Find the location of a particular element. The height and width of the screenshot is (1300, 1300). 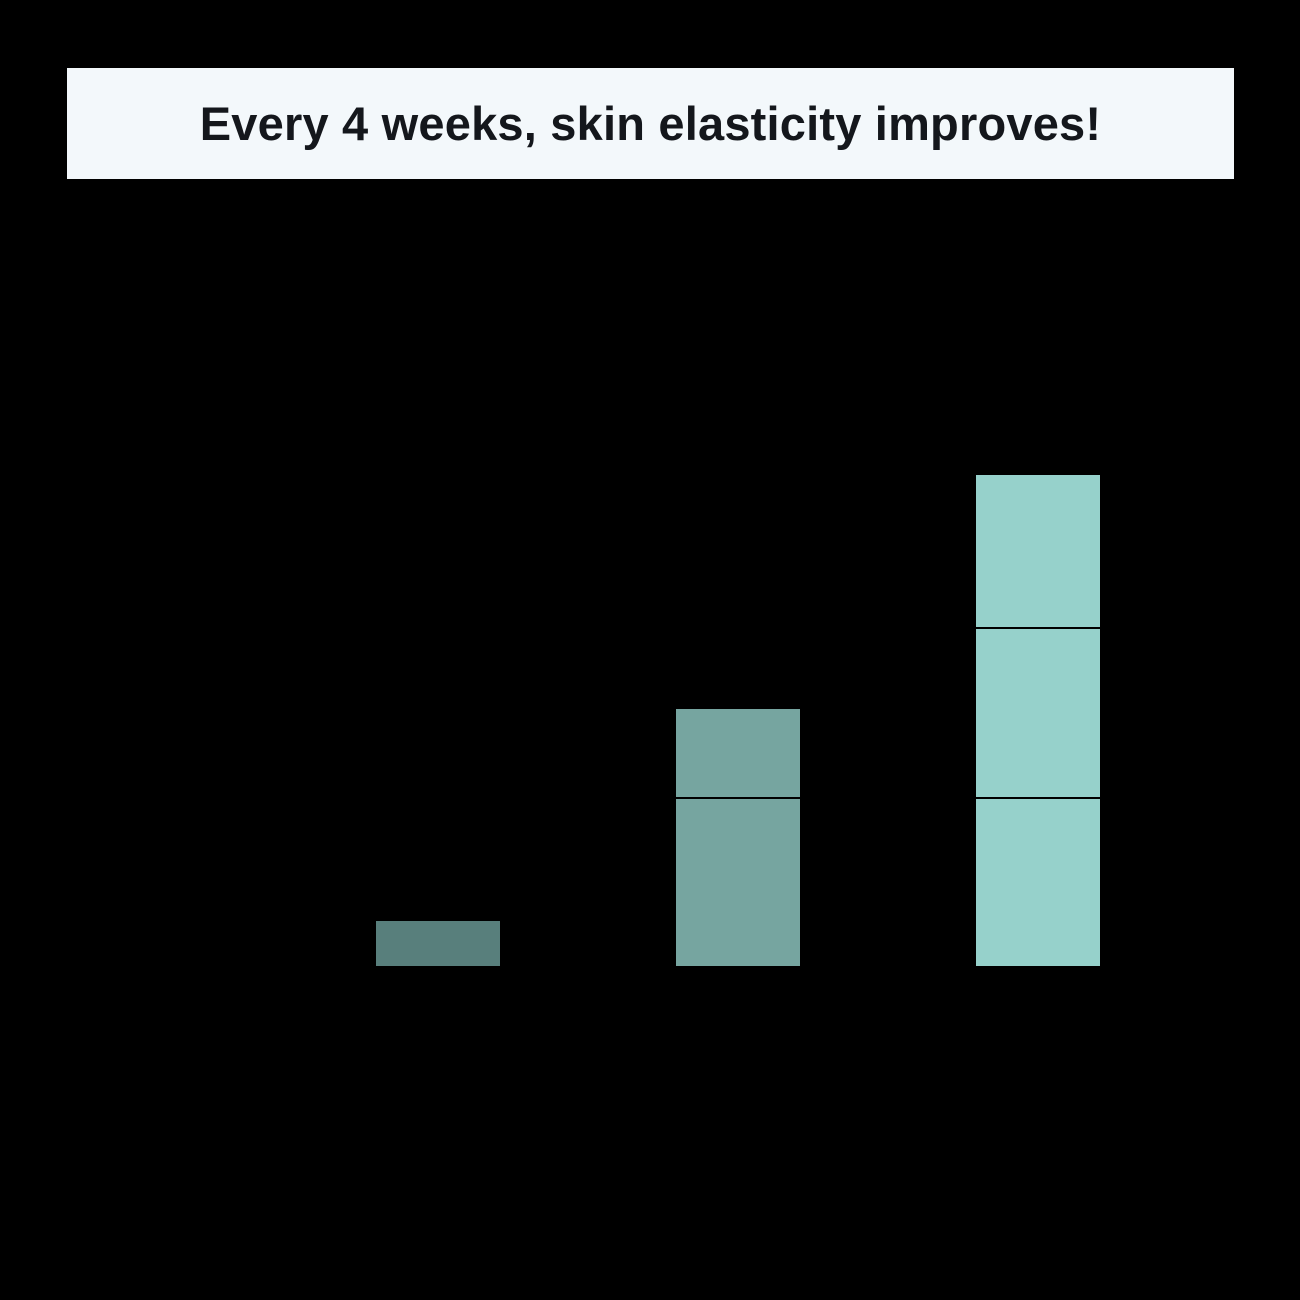

headline-banner: Every 4 weeks, skin elasticity improves! is located at coordinates (650, 123).